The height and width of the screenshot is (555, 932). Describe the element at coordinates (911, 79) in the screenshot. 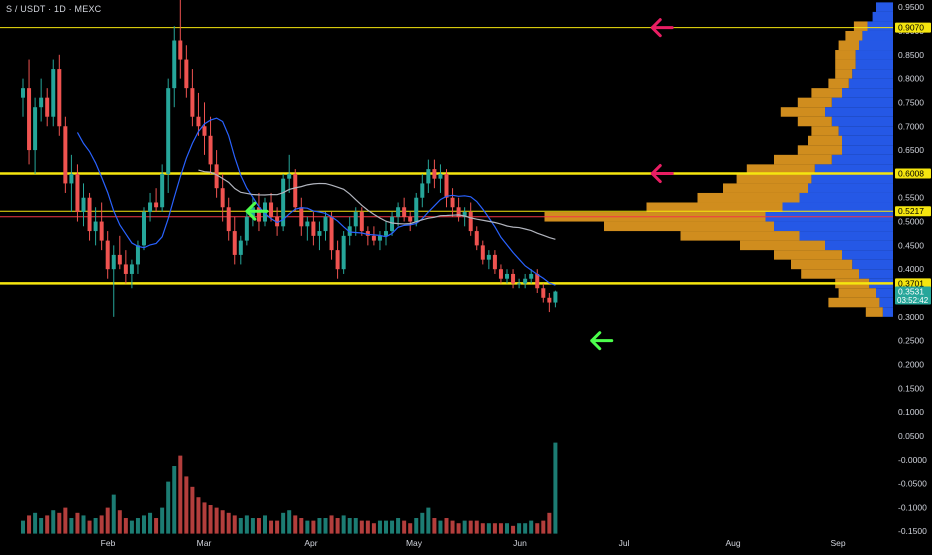

I see `y-tick-label: 0.8000` at that location.